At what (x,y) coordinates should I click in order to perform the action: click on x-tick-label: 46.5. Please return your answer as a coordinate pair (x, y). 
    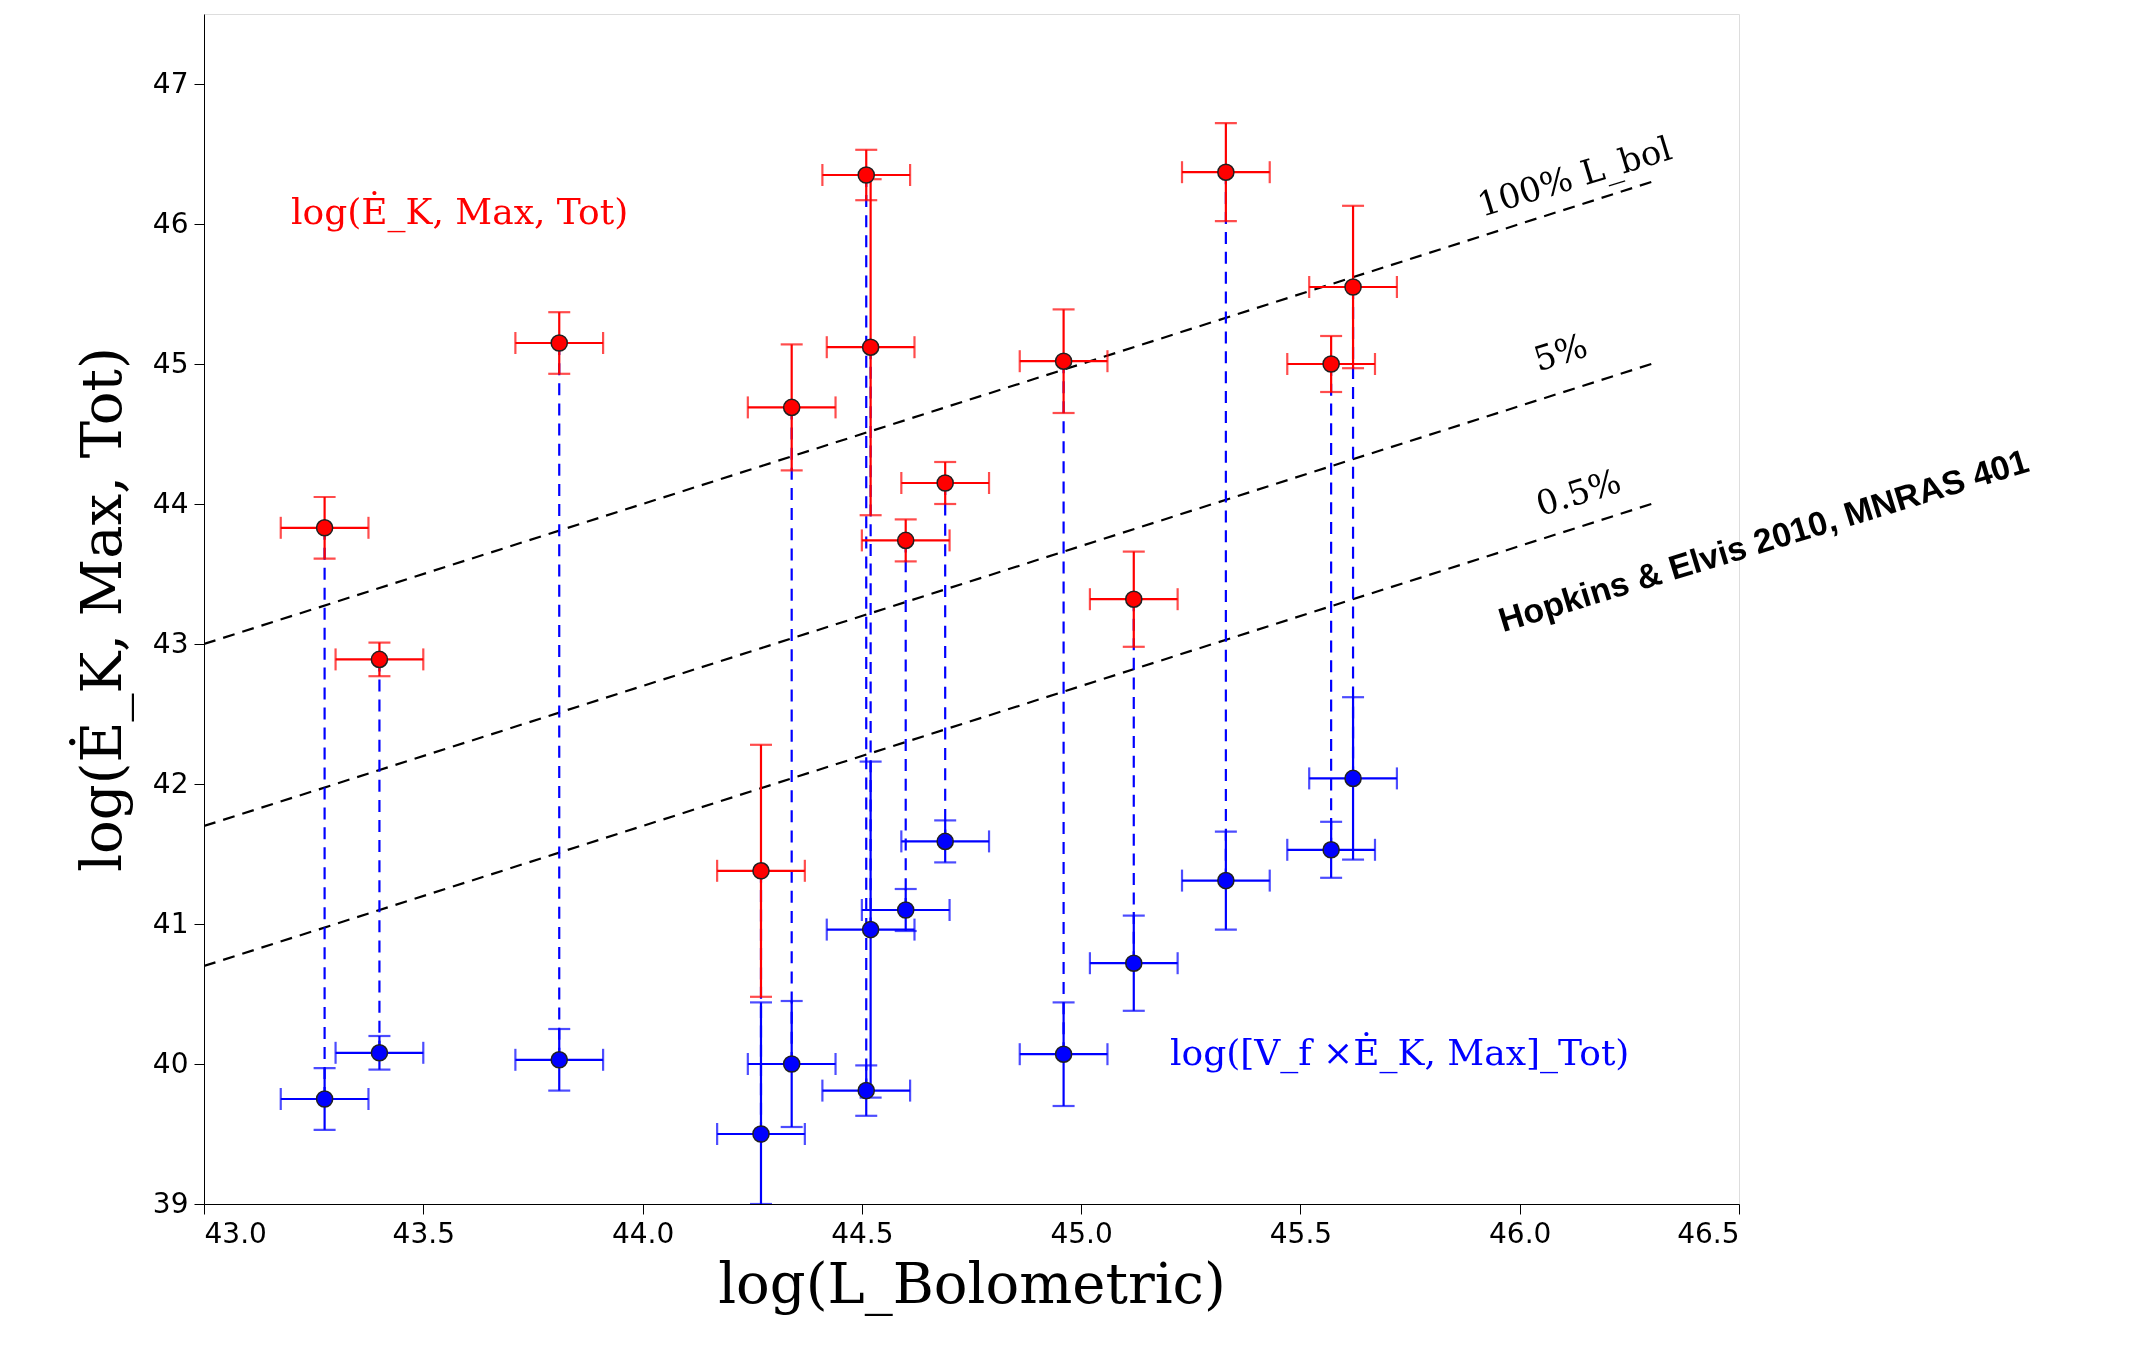
    Looking at the image, I should click on (1708, 1233).